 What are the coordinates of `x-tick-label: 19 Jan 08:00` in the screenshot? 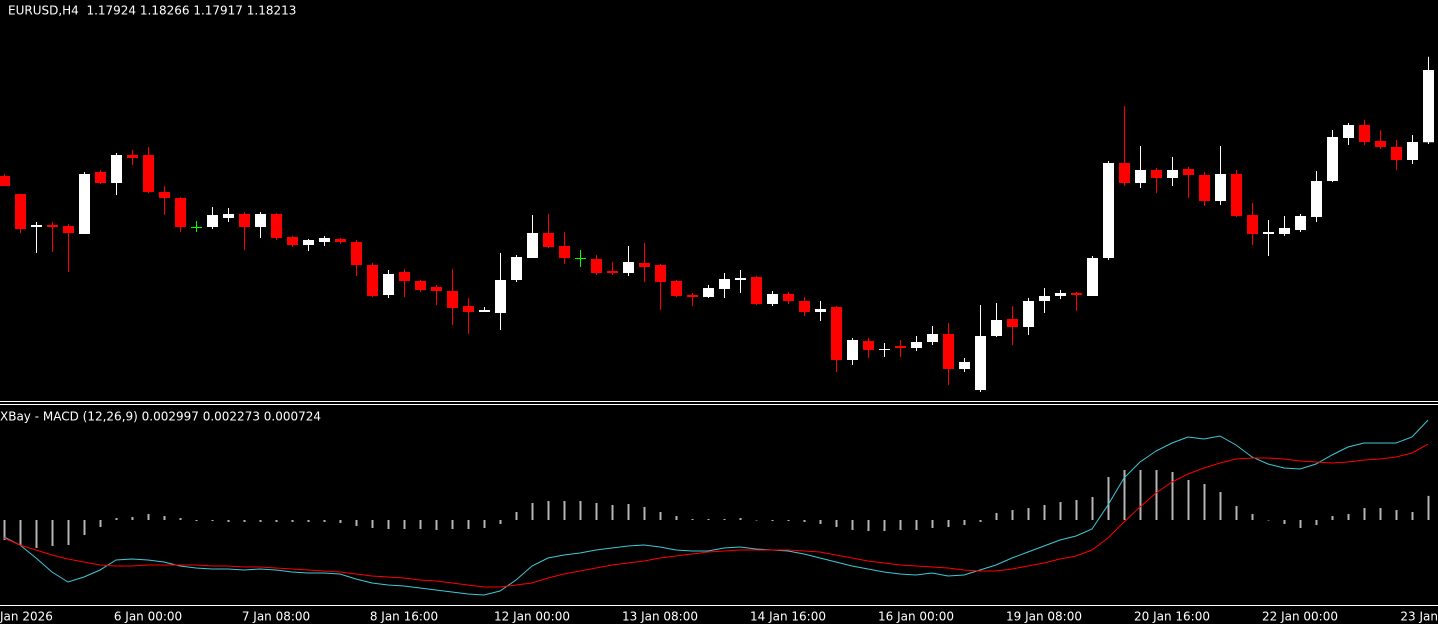 It's located at (1044, 617).